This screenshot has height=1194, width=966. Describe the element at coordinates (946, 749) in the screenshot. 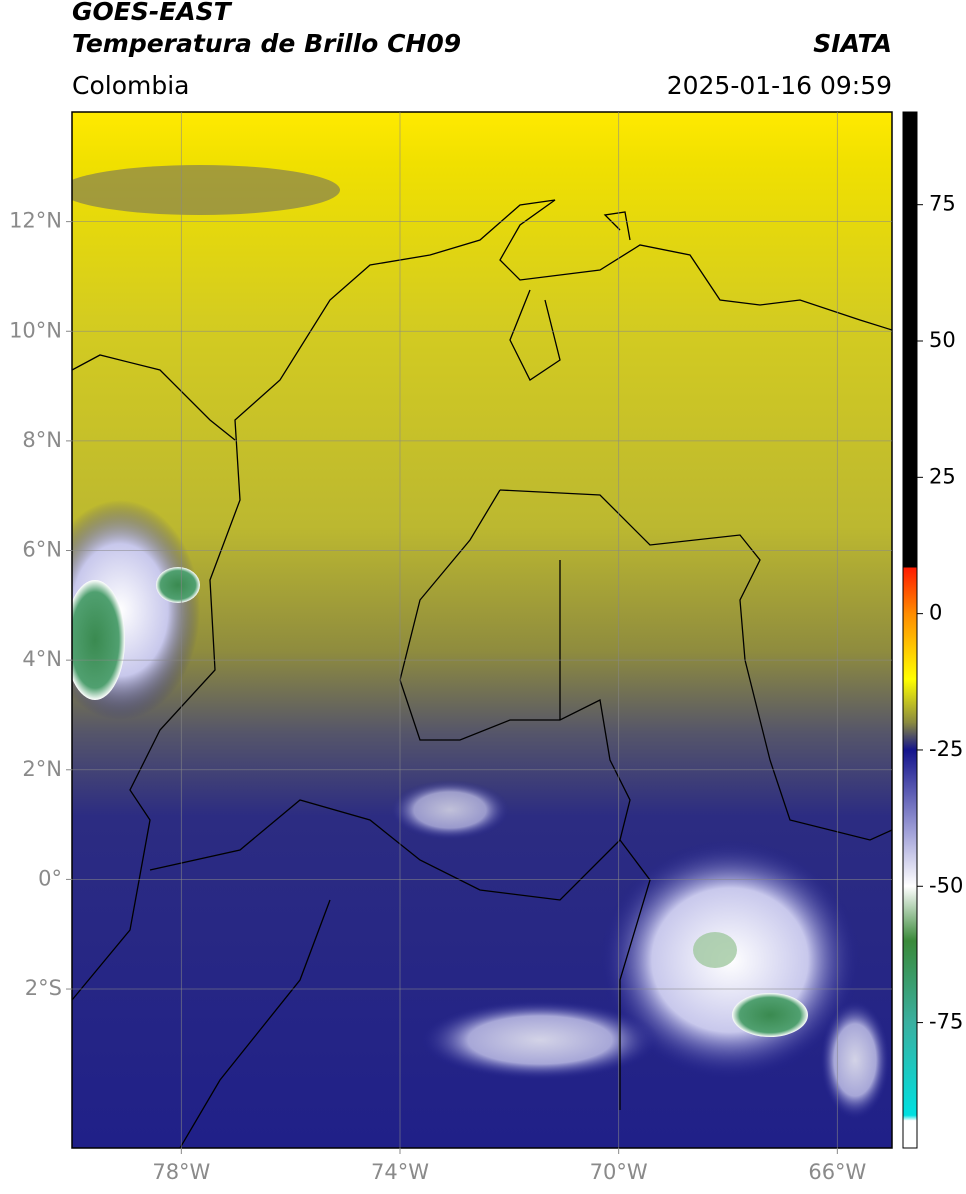

I see `colorbar-tick-label: -25` at that location.